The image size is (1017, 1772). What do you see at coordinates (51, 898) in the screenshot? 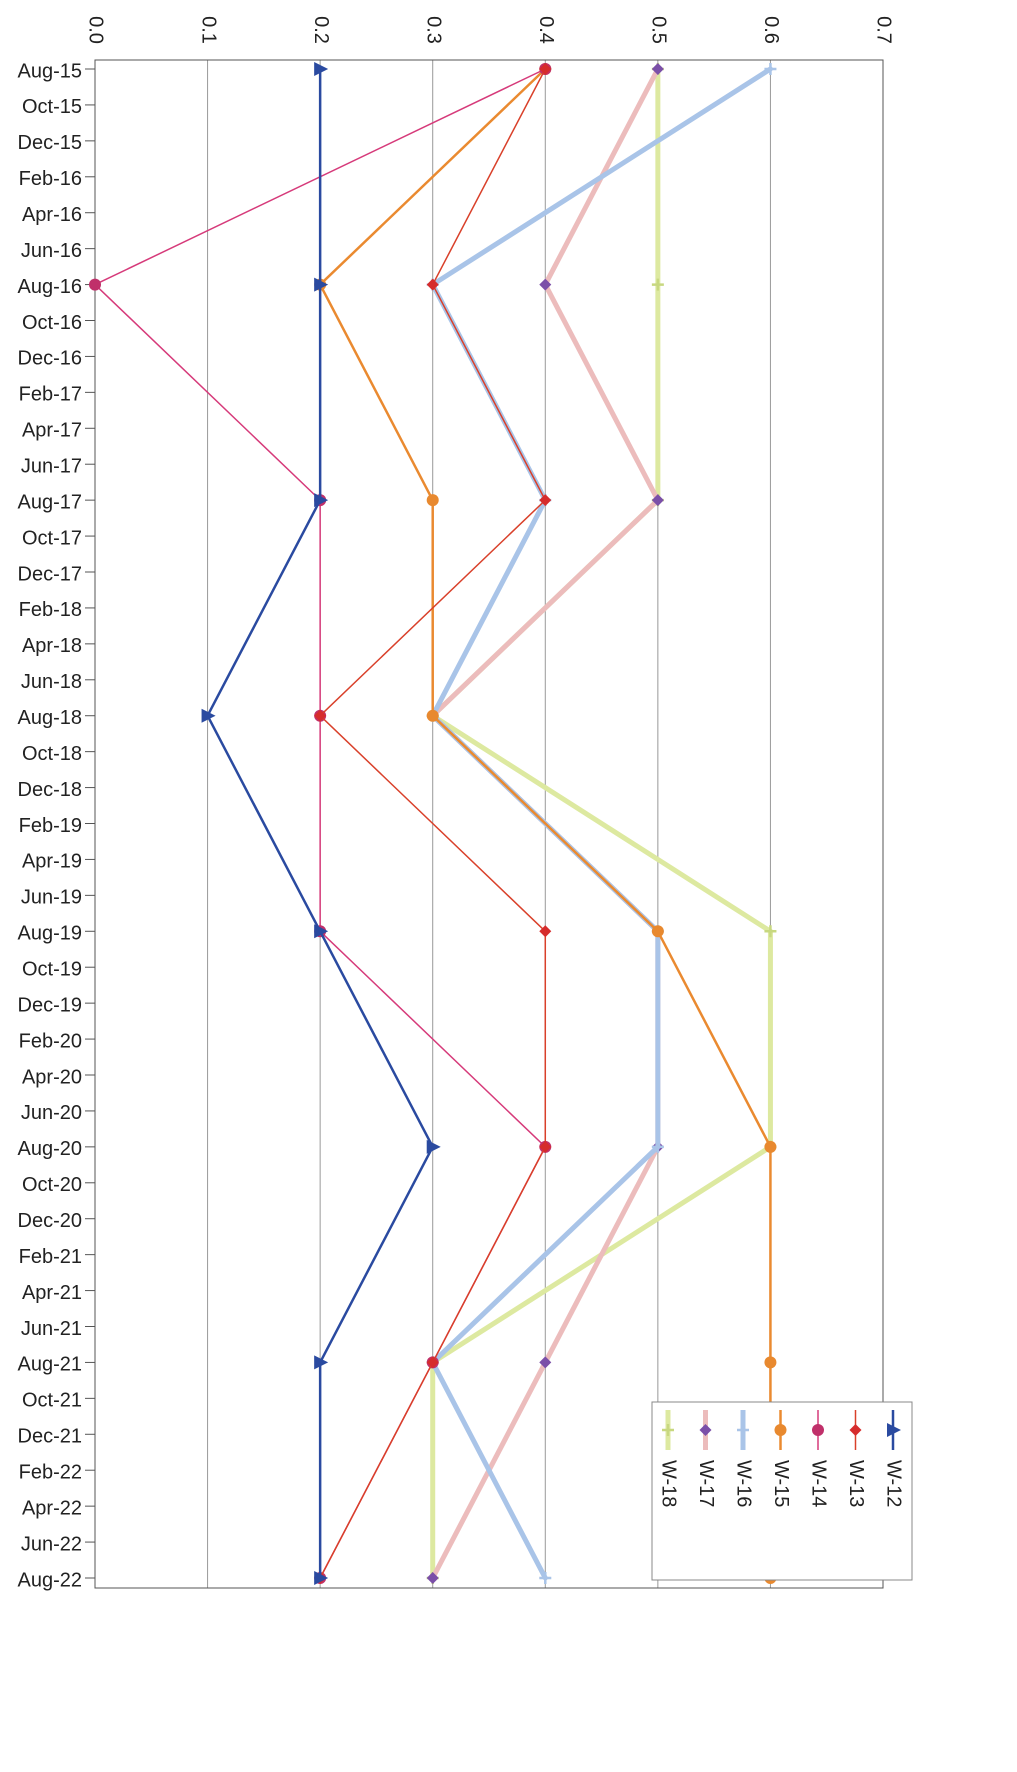
I see `x-tick-label: Jun-19` at bounding box center [51, 898].